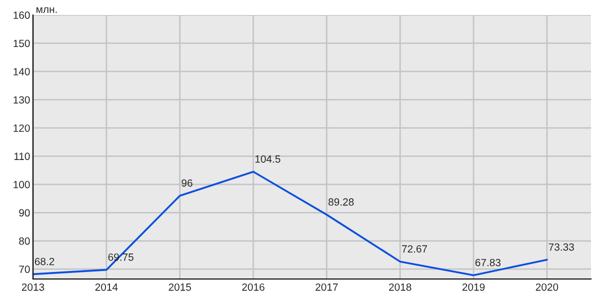  What do you see at coordinates (22, 72) in the screenshot?
I see `y-tick-label: 140` at bounding box center [22, 72].